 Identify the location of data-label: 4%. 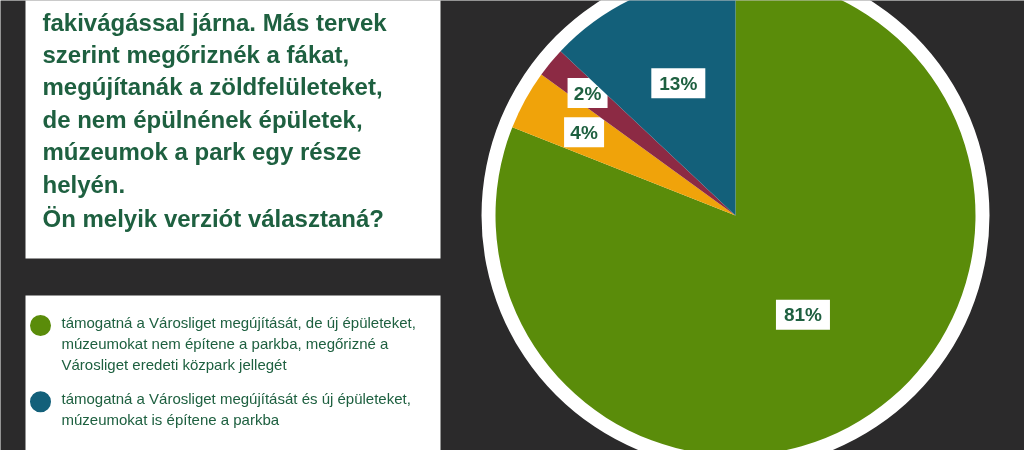
(584, 132).